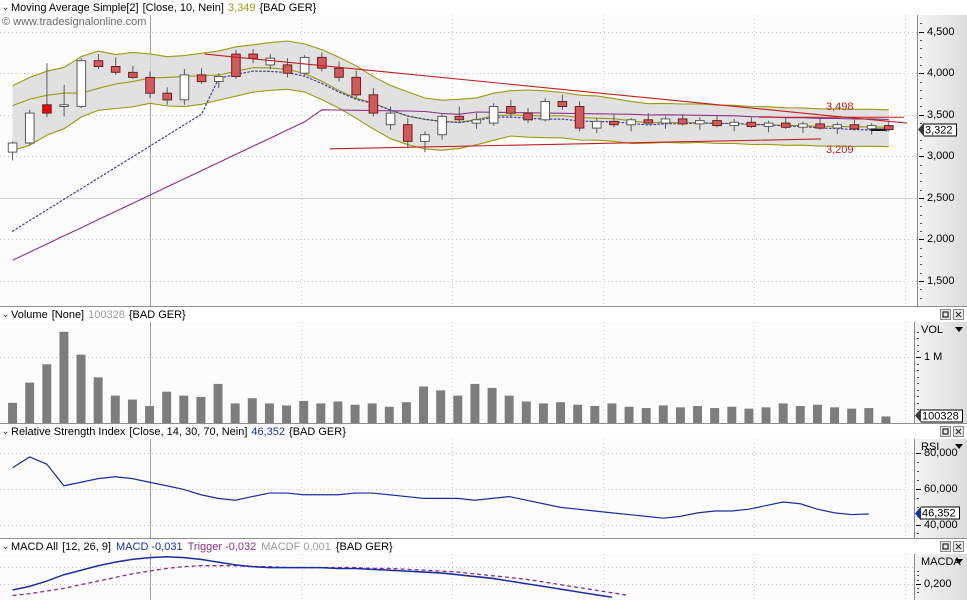 This screenshot has width=967, height=600. What do you see at coordinates (183, 7) in the screenshot?
I see `price-indicator-params: [Close, 10, Nein]` at bounding box center [183, 7].